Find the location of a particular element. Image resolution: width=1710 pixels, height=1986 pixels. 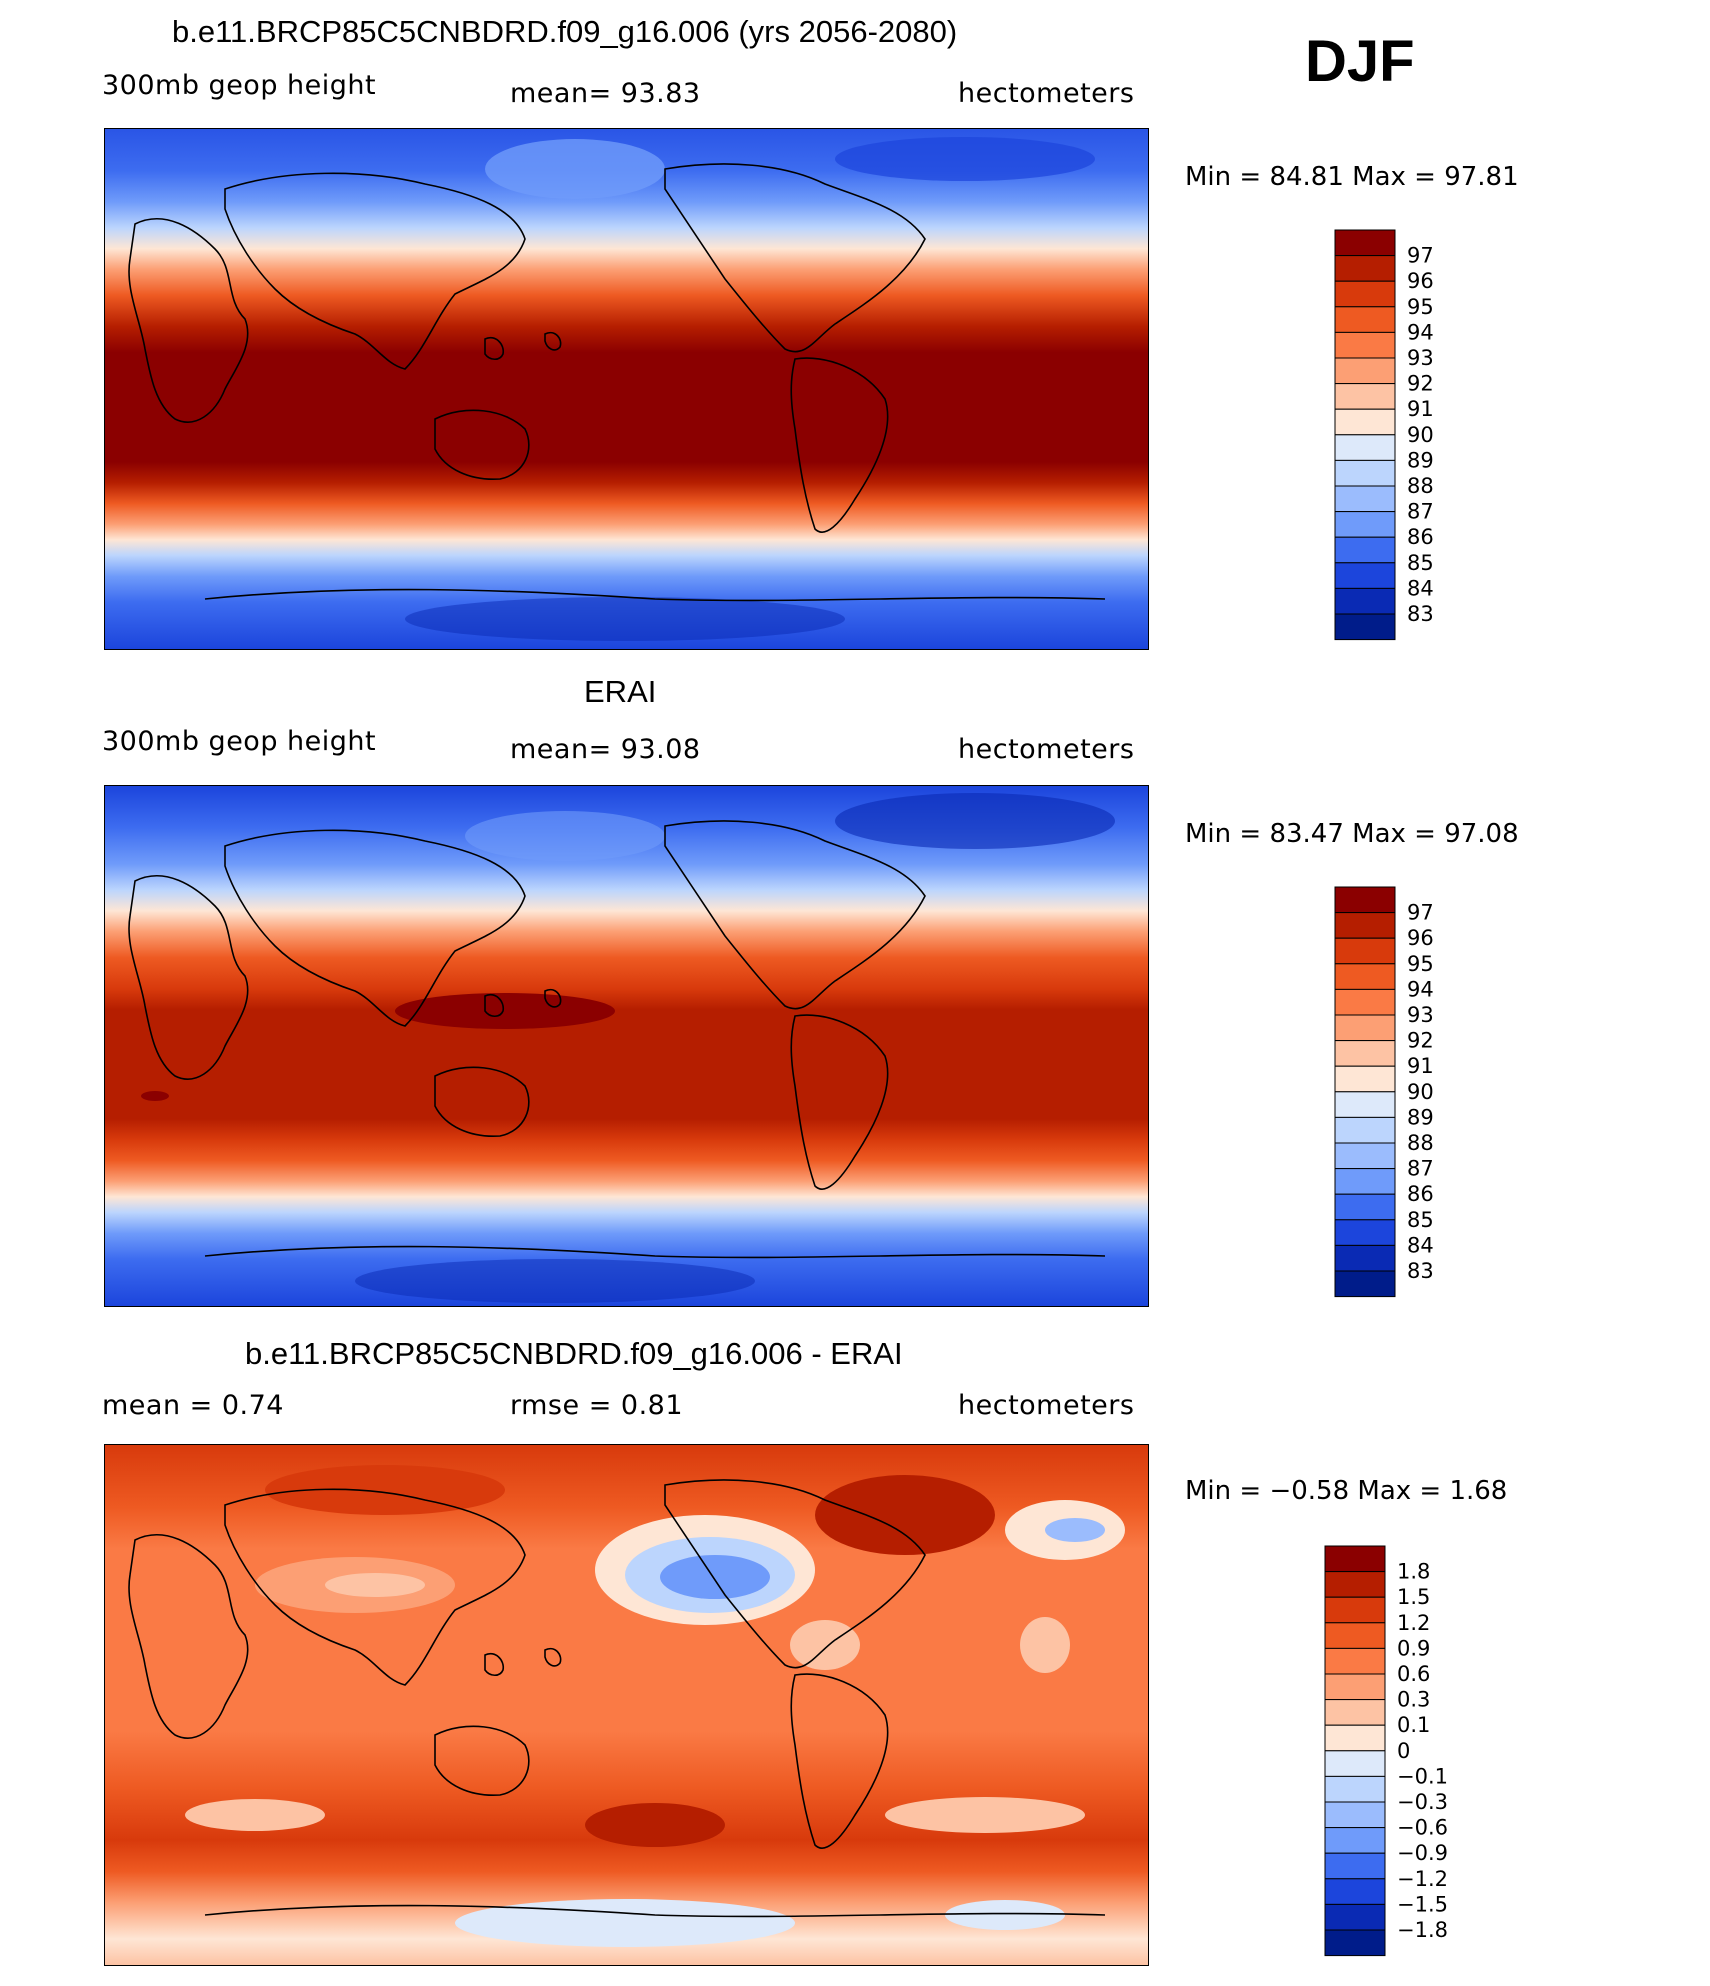

colorbar-tick-label: −0.3 is located at coordinates (1422, 1802).